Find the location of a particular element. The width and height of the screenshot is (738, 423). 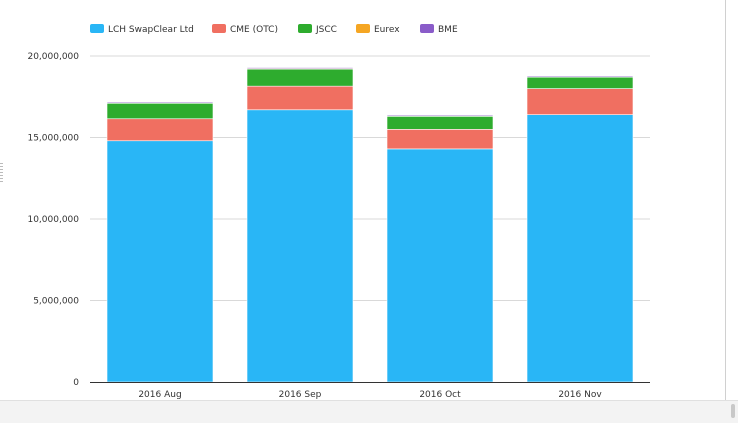

x-tick-label-1: 2016 Sep is located at coordinates (300, 395).